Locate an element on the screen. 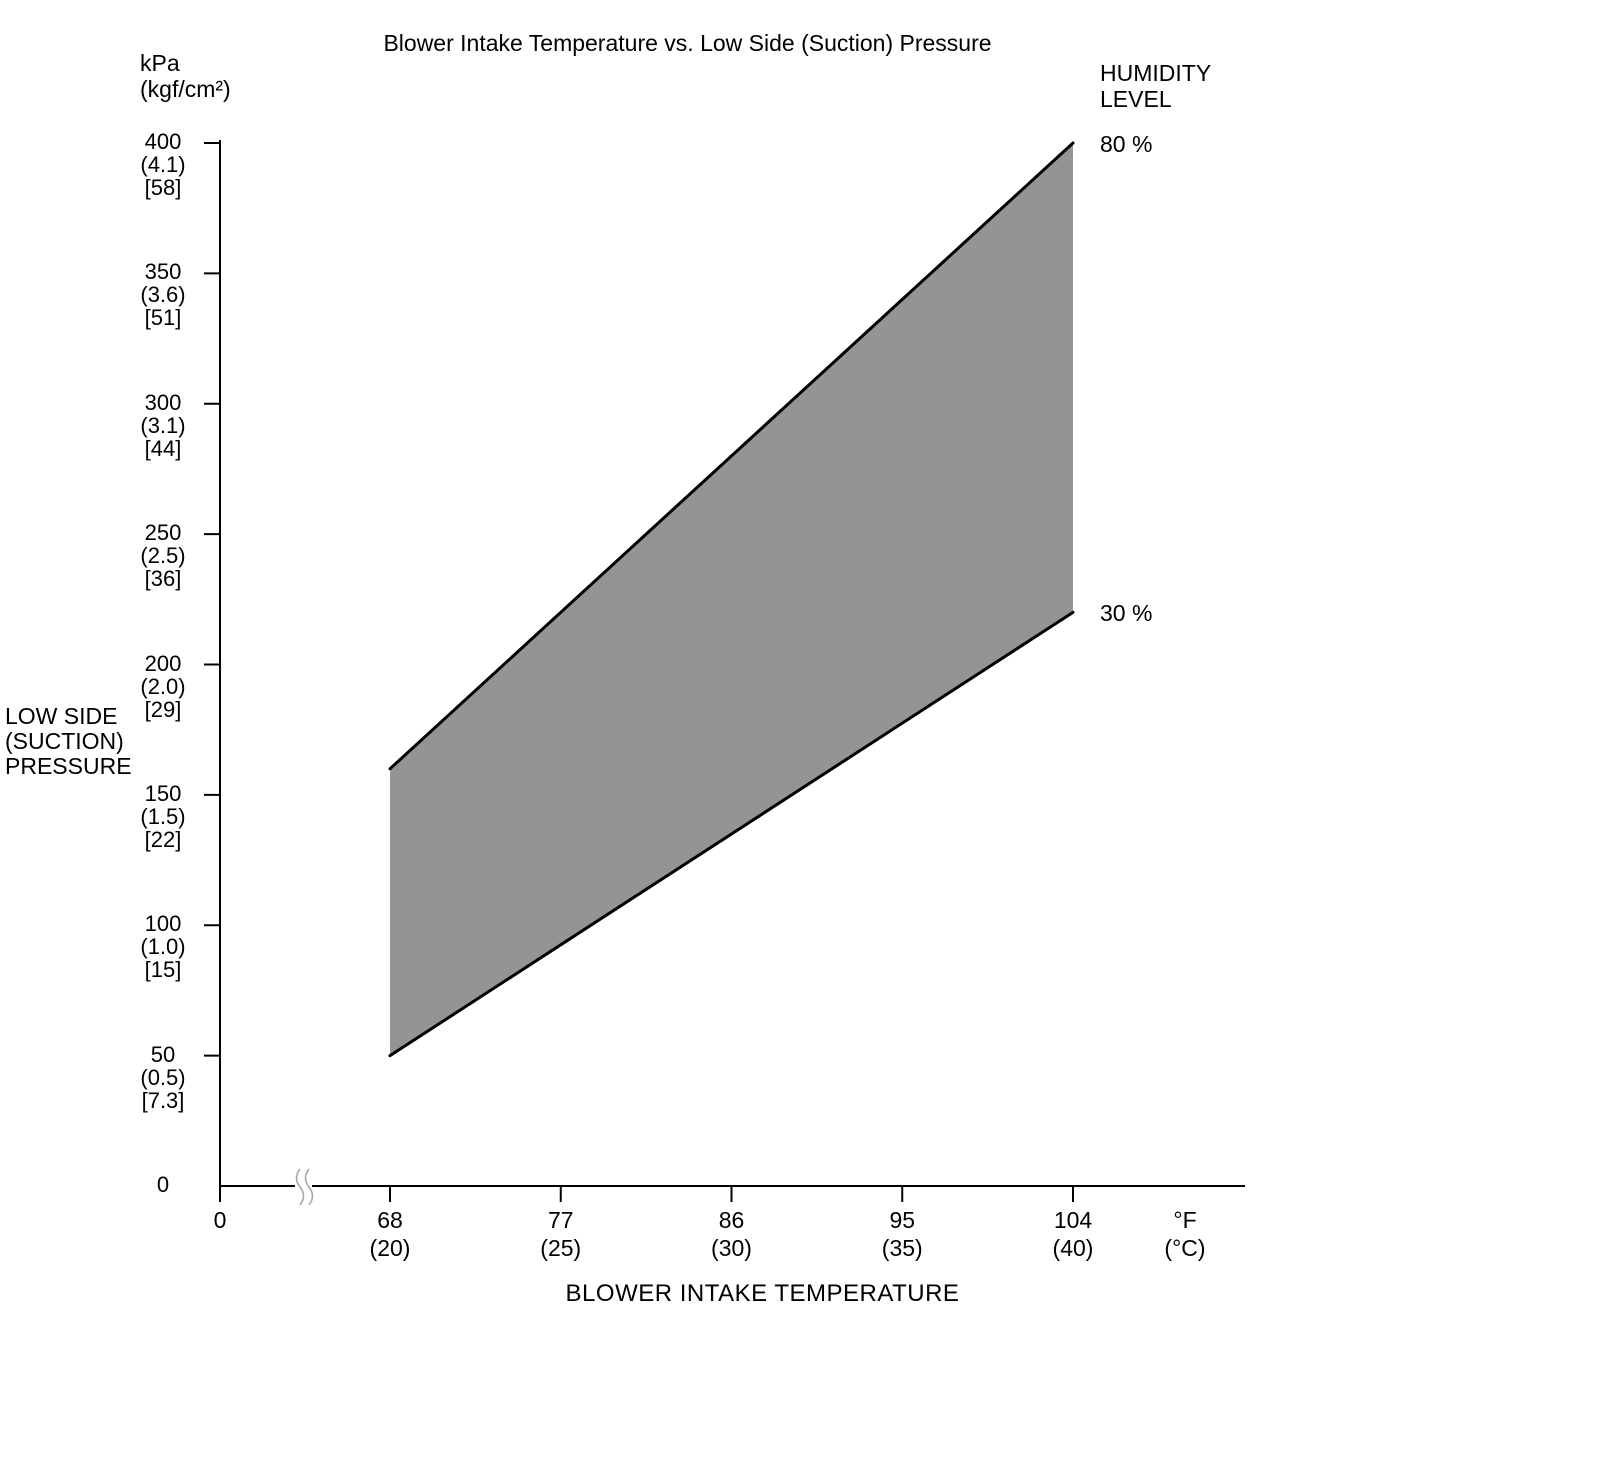 Image resolution: width=1600 pixels, height=1471 pixels. x-origin-label: 0 is located at coordinates (220, 1220).